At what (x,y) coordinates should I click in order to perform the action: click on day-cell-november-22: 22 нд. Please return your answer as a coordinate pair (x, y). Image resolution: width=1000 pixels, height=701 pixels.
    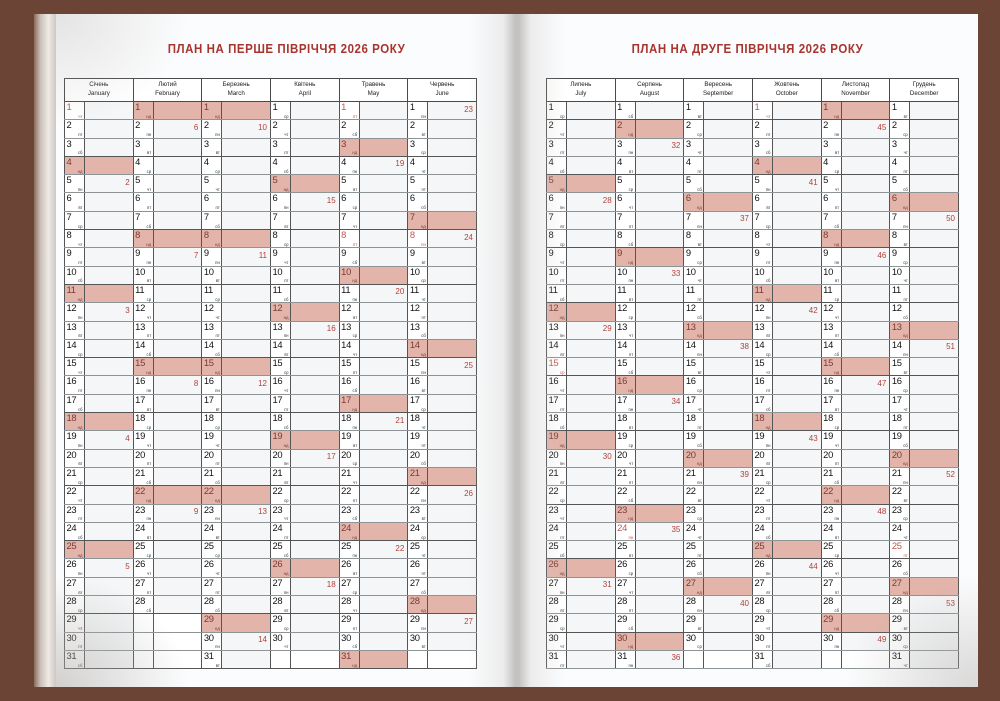
    Looking at the image, I should click on (831, 495).